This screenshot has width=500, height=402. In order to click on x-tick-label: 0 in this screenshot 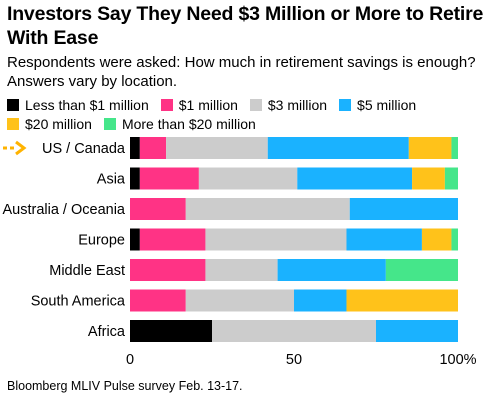, I will do `click(130, 360)`.